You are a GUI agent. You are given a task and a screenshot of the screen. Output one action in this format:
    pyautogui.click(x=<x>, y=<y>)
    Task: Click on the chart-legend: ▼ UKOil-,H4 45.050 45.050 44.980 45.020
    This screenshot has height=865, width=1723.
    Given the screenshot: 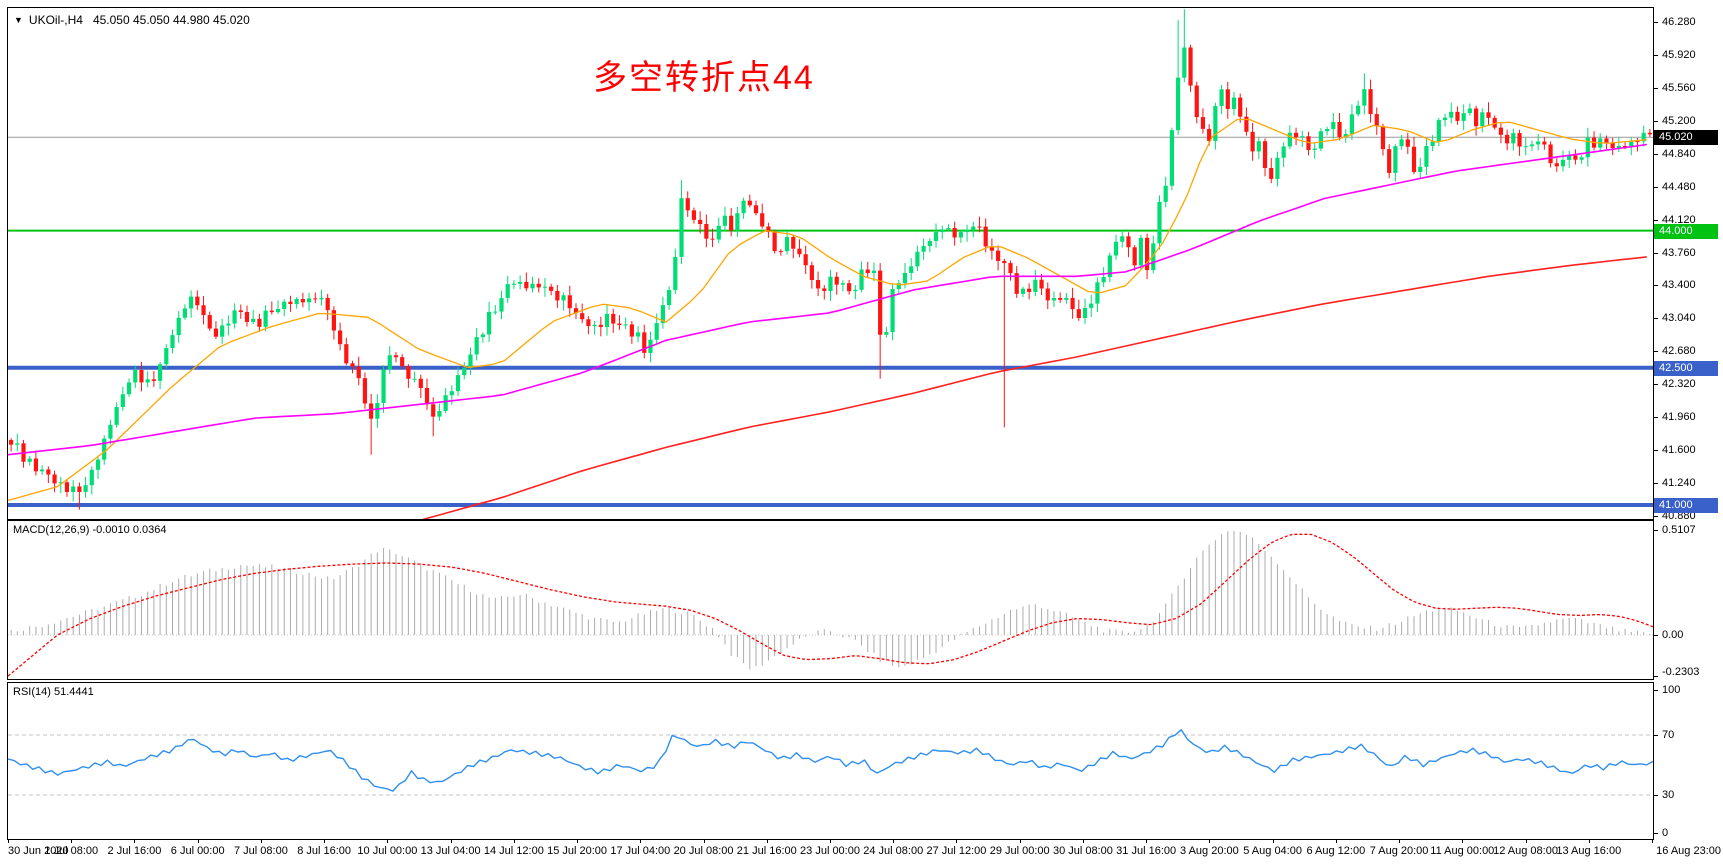 What is the action you would take?
    pyautogui.click(x=132, y=20)
    